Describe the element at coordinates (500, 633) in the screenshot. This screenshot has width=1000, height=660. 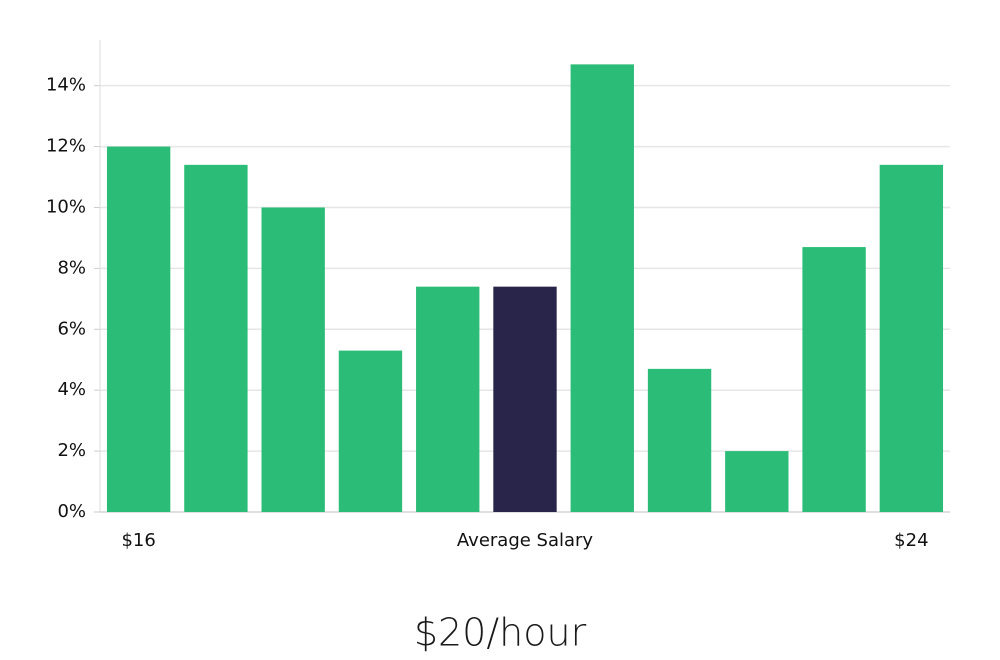
I see `chart-subtitle: $20/hour` at that location.